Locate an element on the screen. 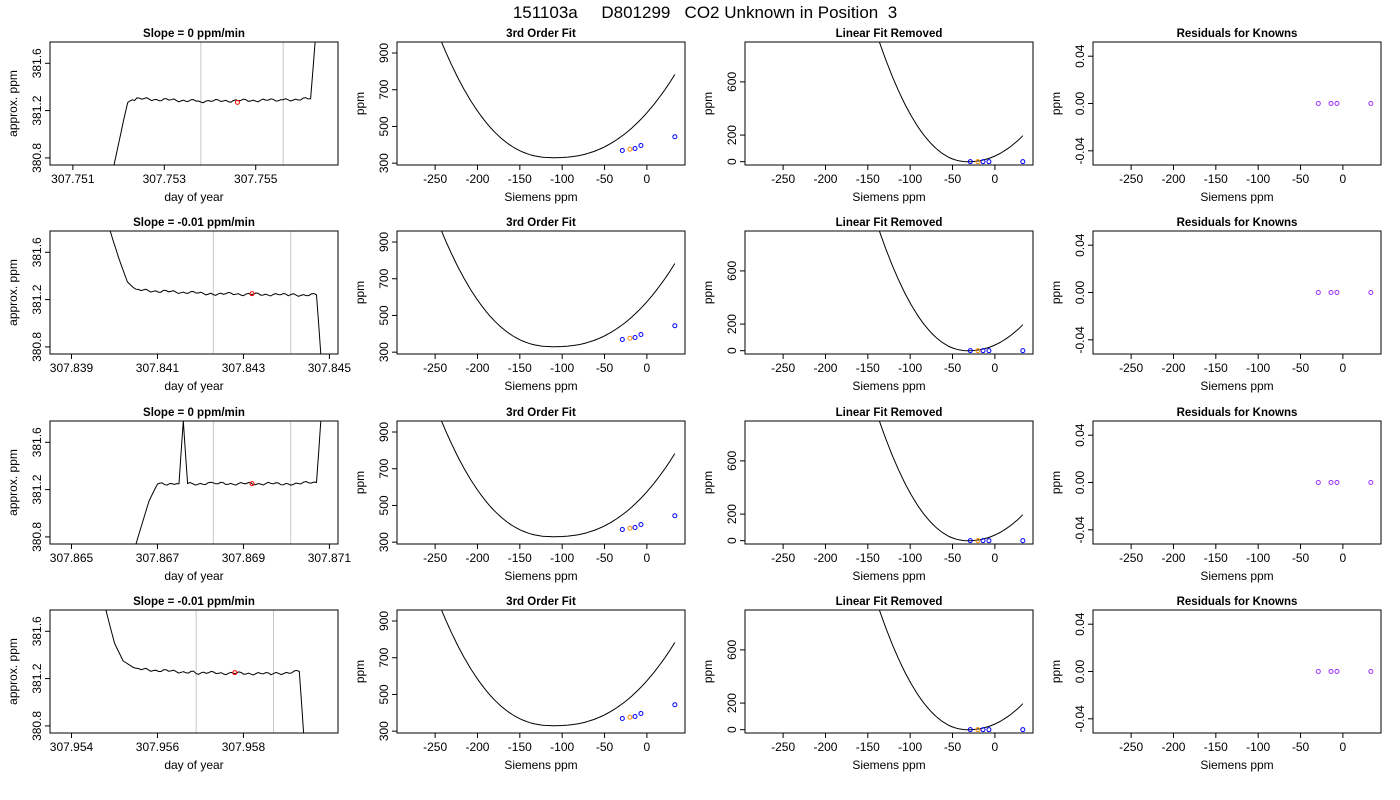 The height and width of the screenshot is (800, 1400). x-tick-label: 307.871 is located at coordinates (330, 558).